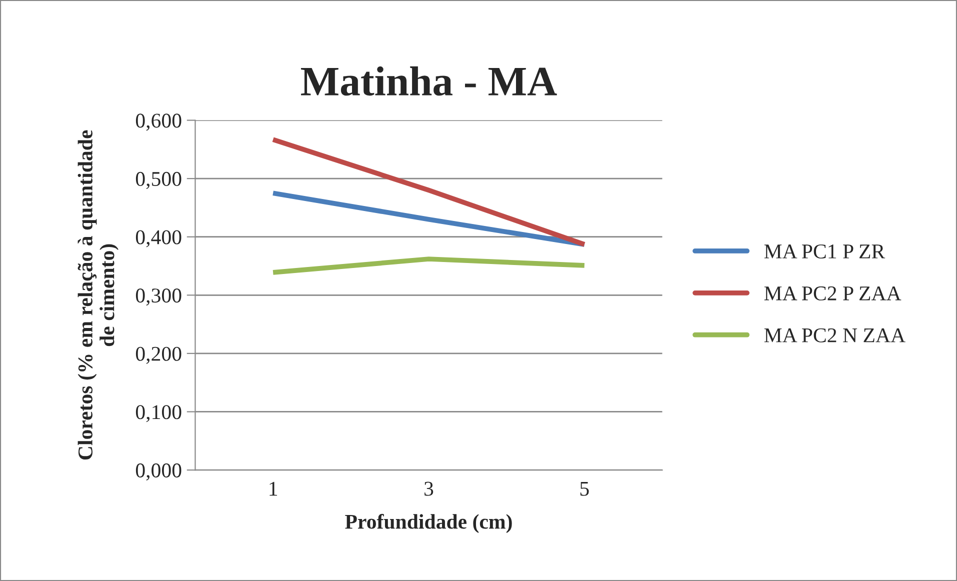 This screenshot has width=957, height=581. What do you see at coordinates (825, 251) in the screenshot?
I see `legend-label: MA PC1 P ZR` at bounding box center [825, 251].